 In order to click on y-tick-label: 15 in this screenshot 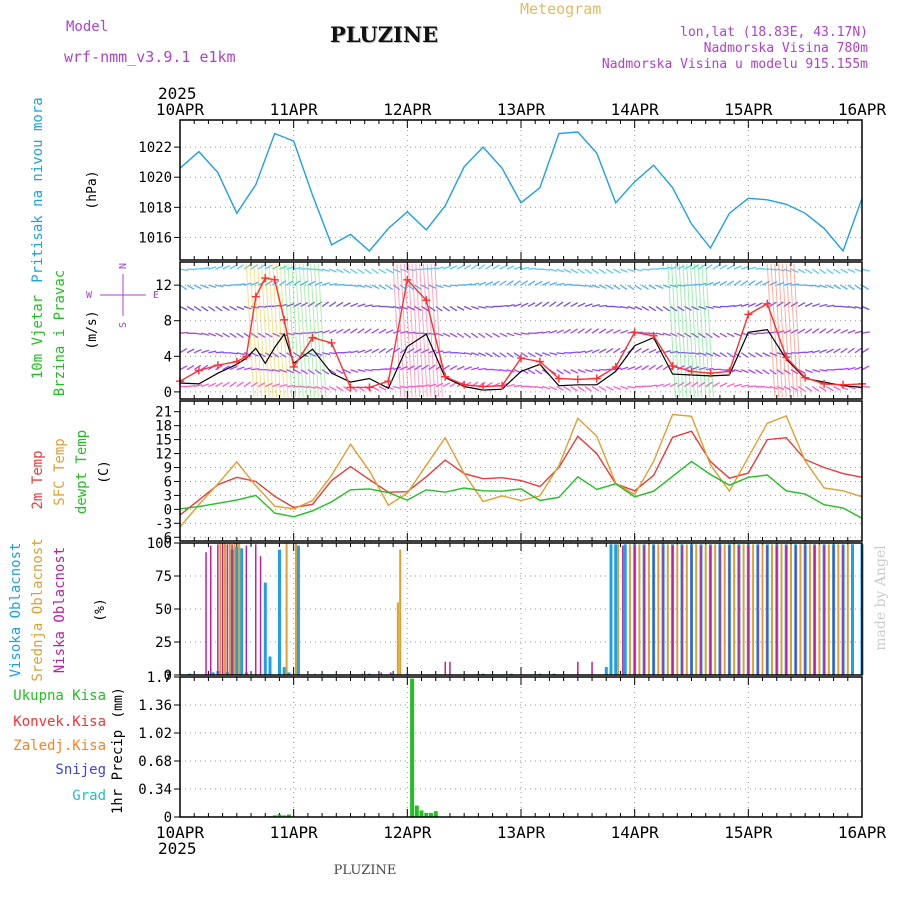, I will do `click(163, 441)`.